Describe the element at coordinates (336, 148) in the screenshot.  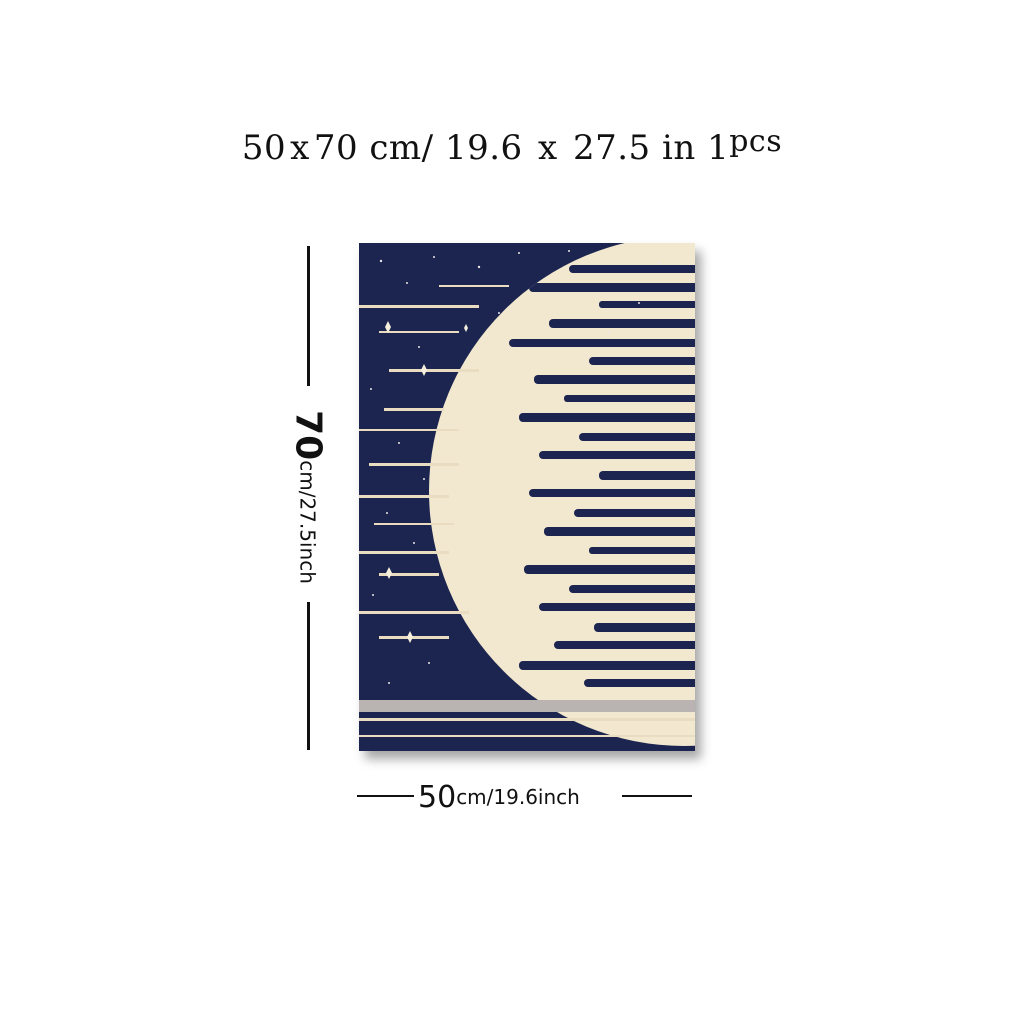
I see `headline-height: 70` at that location.